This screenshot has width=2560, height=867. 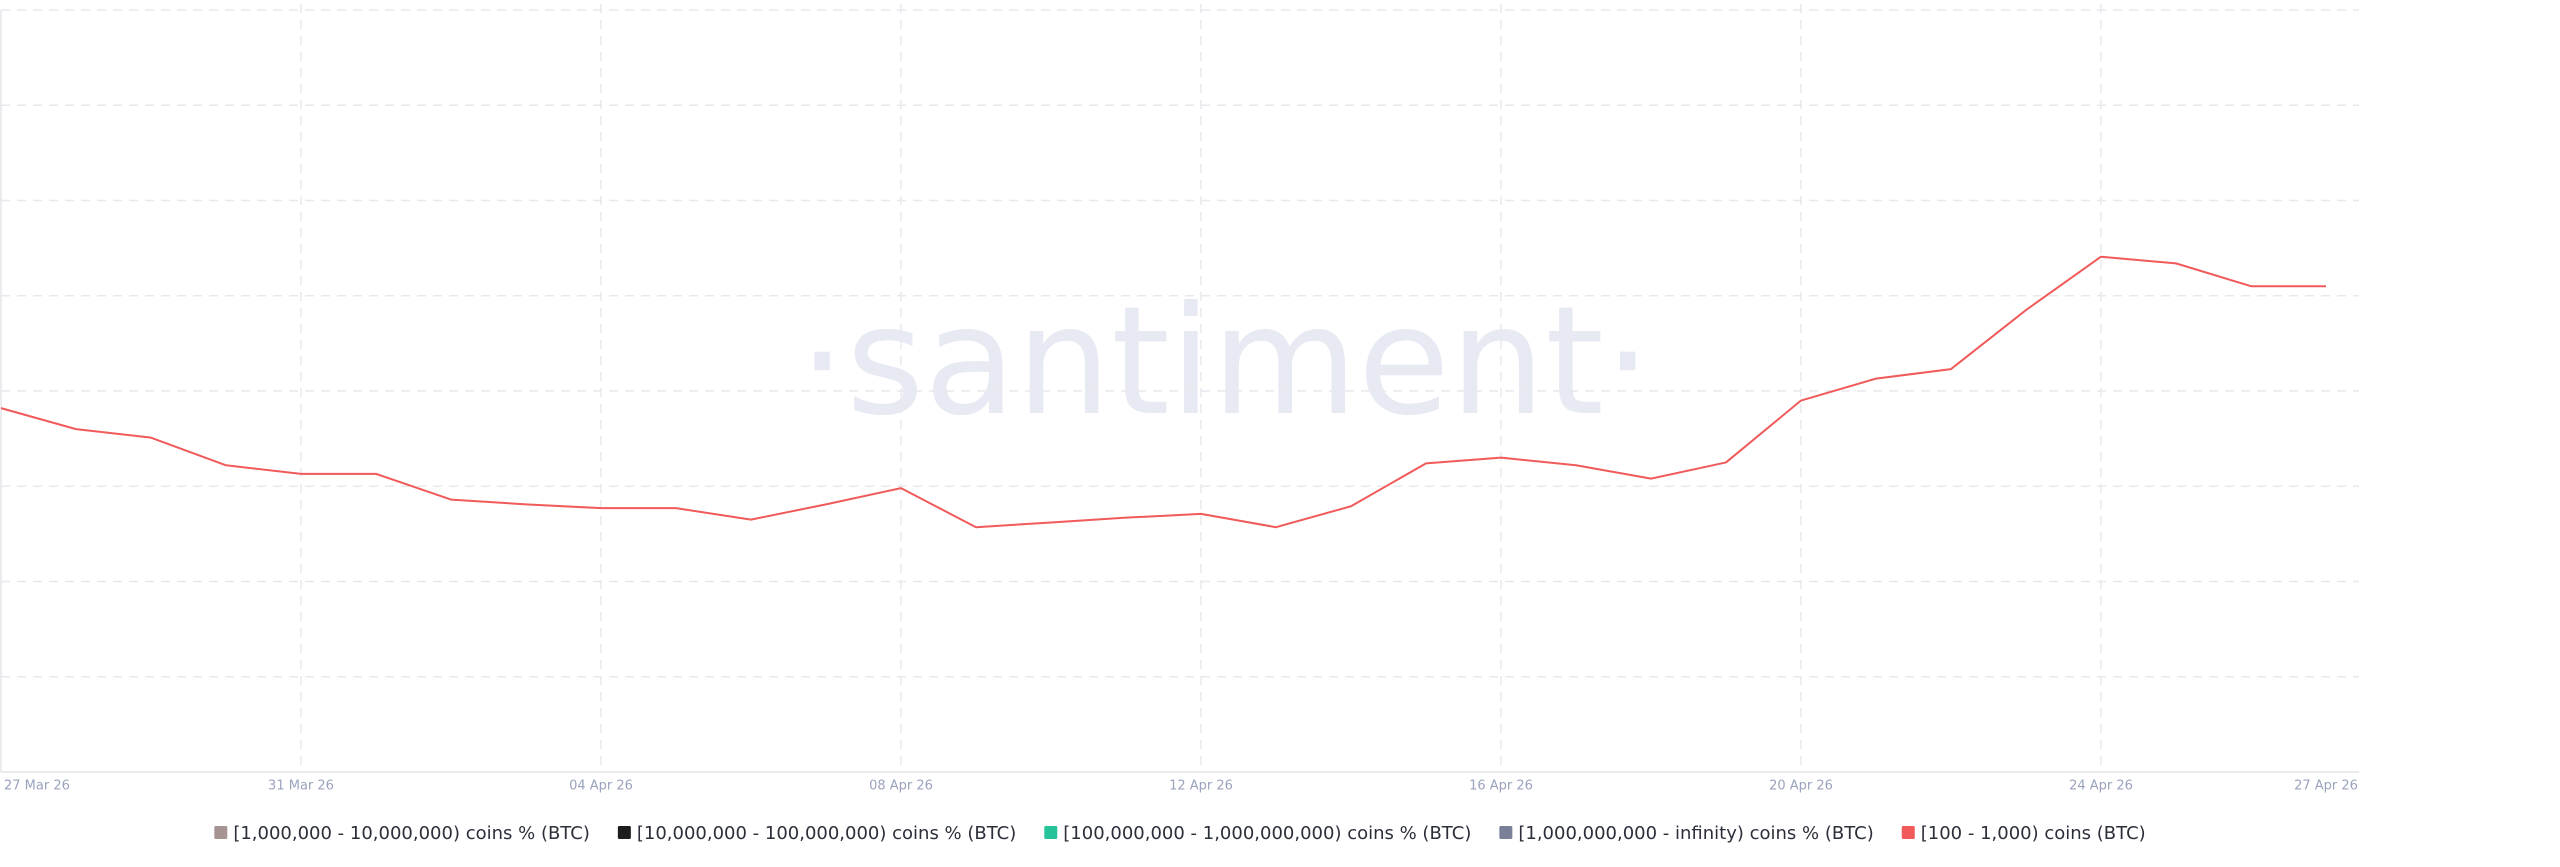 What do you see at coordinates (1224, 362) in the screenshot?
I see `watermark: ·santiment·` at bounding box center [1224, 362].